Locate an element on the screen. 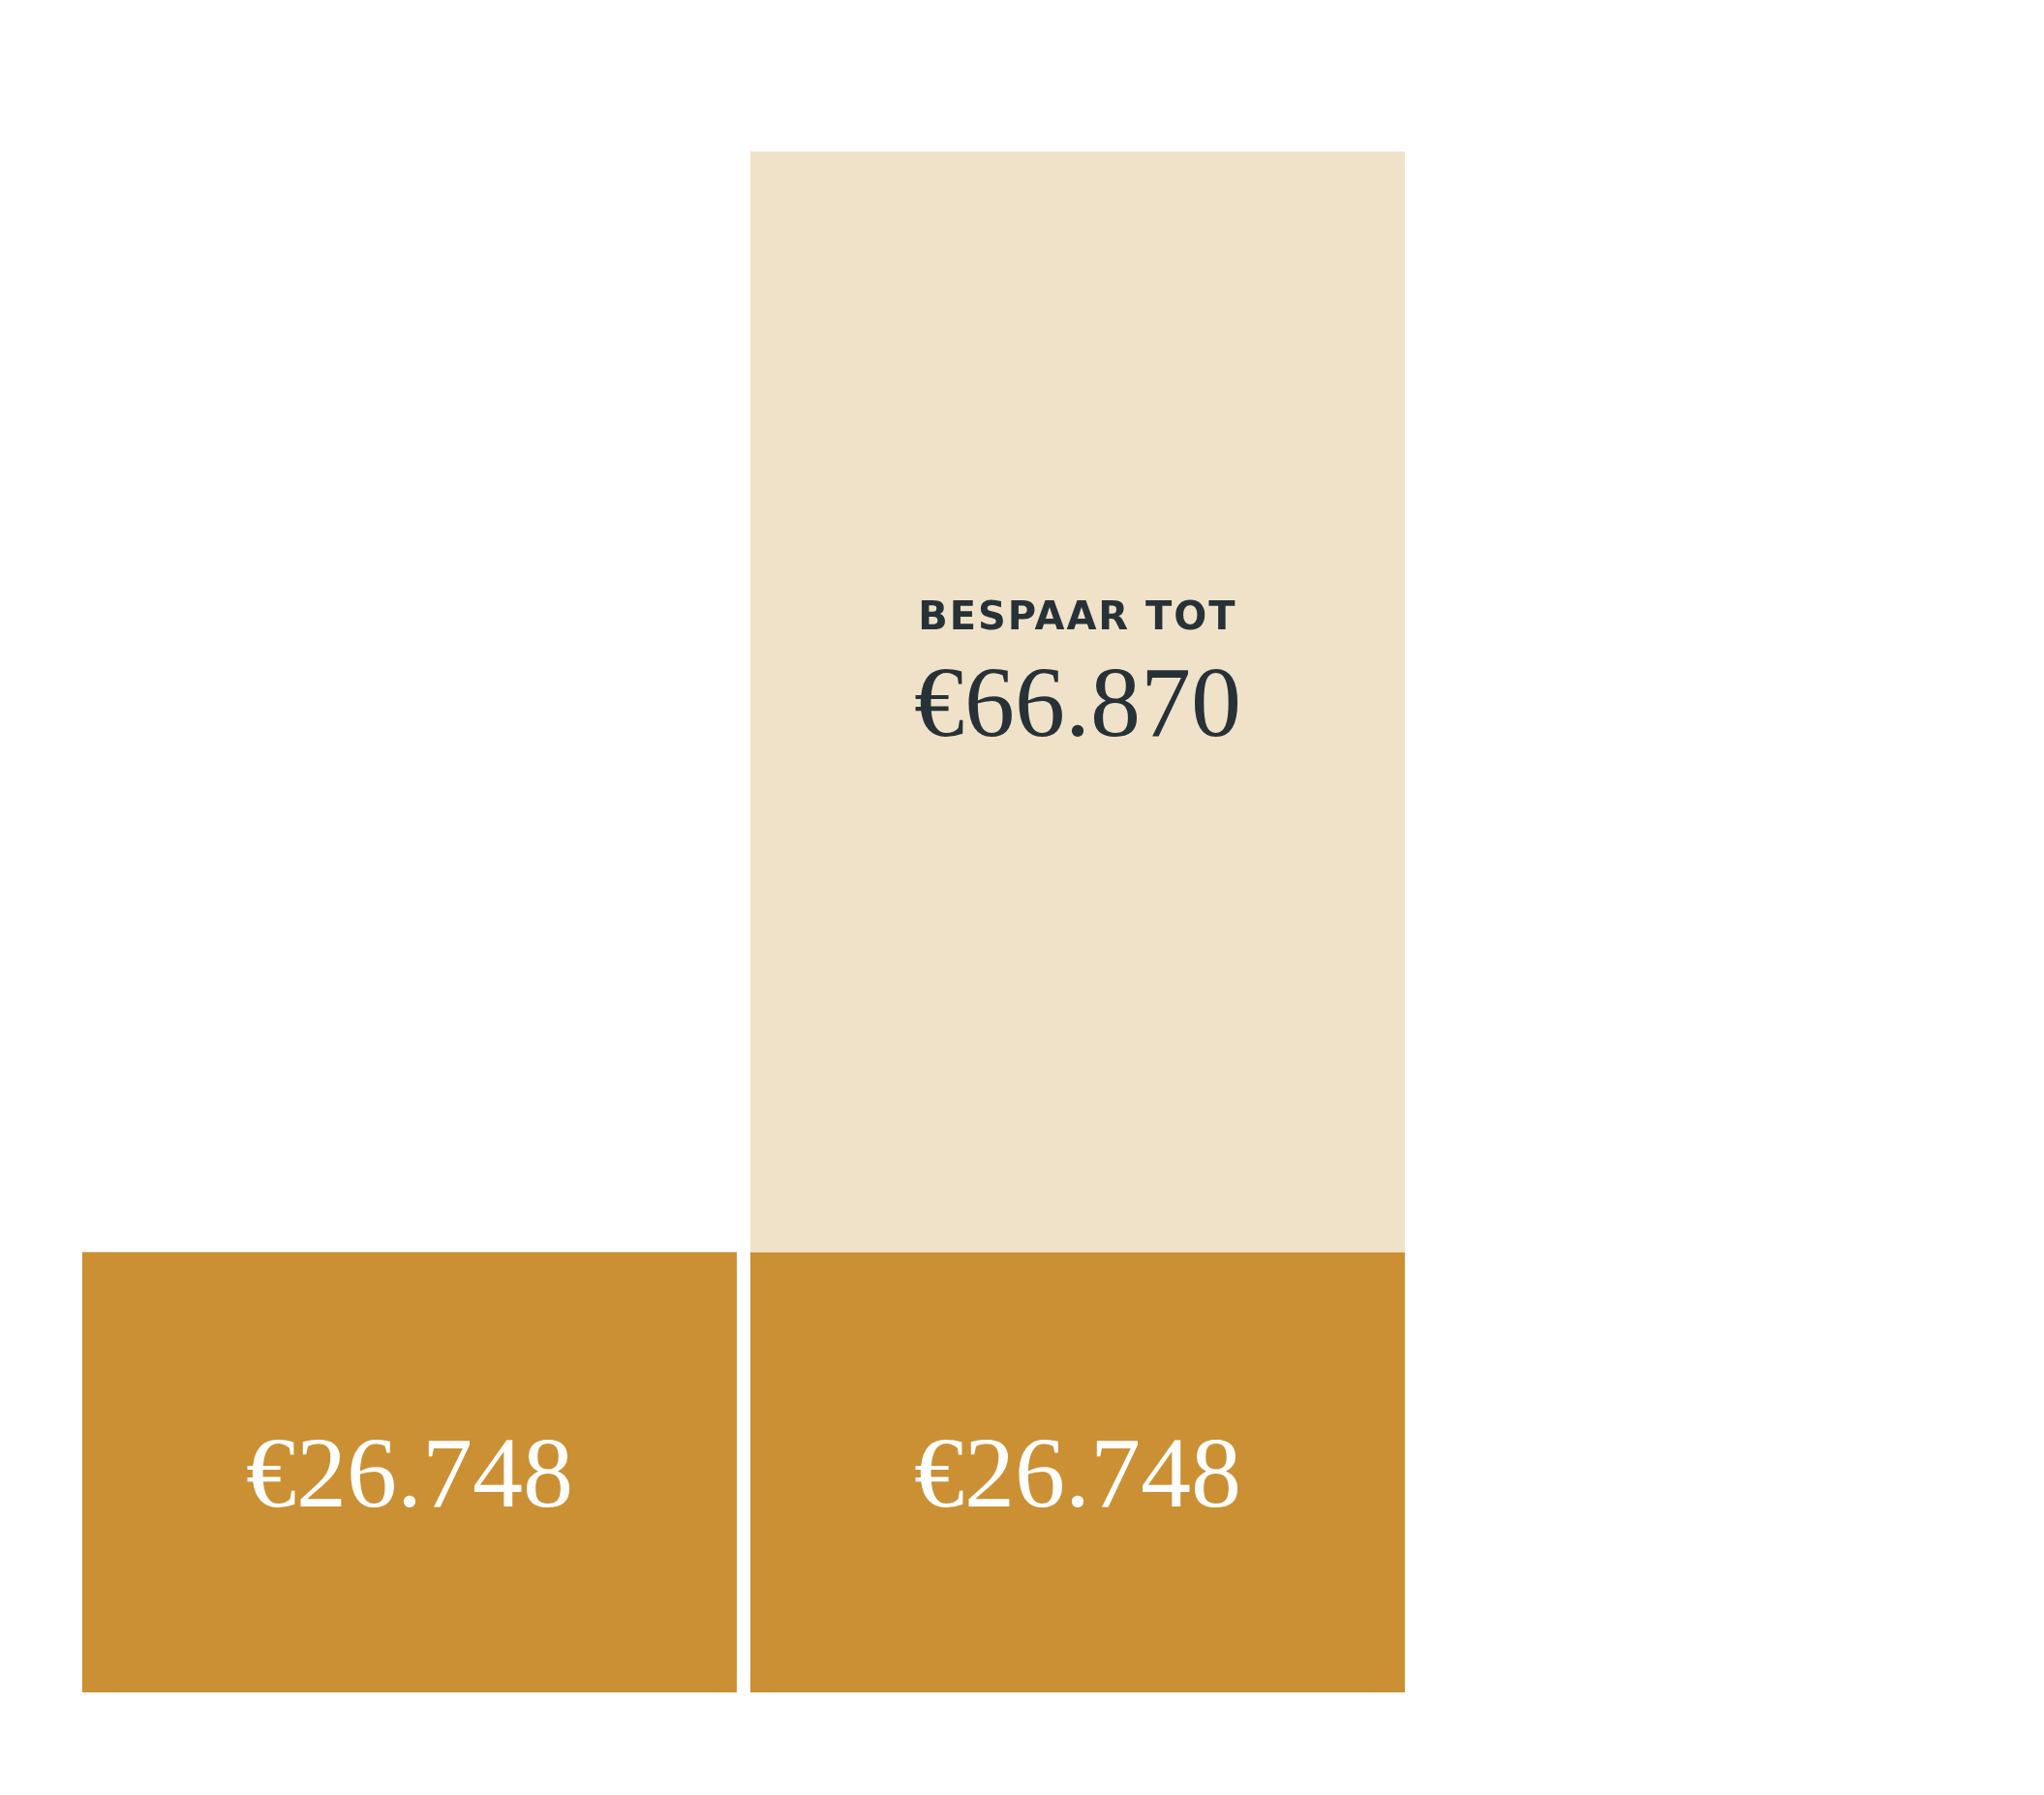  data-label: €66.870 is located at coordinates (1077, 701).